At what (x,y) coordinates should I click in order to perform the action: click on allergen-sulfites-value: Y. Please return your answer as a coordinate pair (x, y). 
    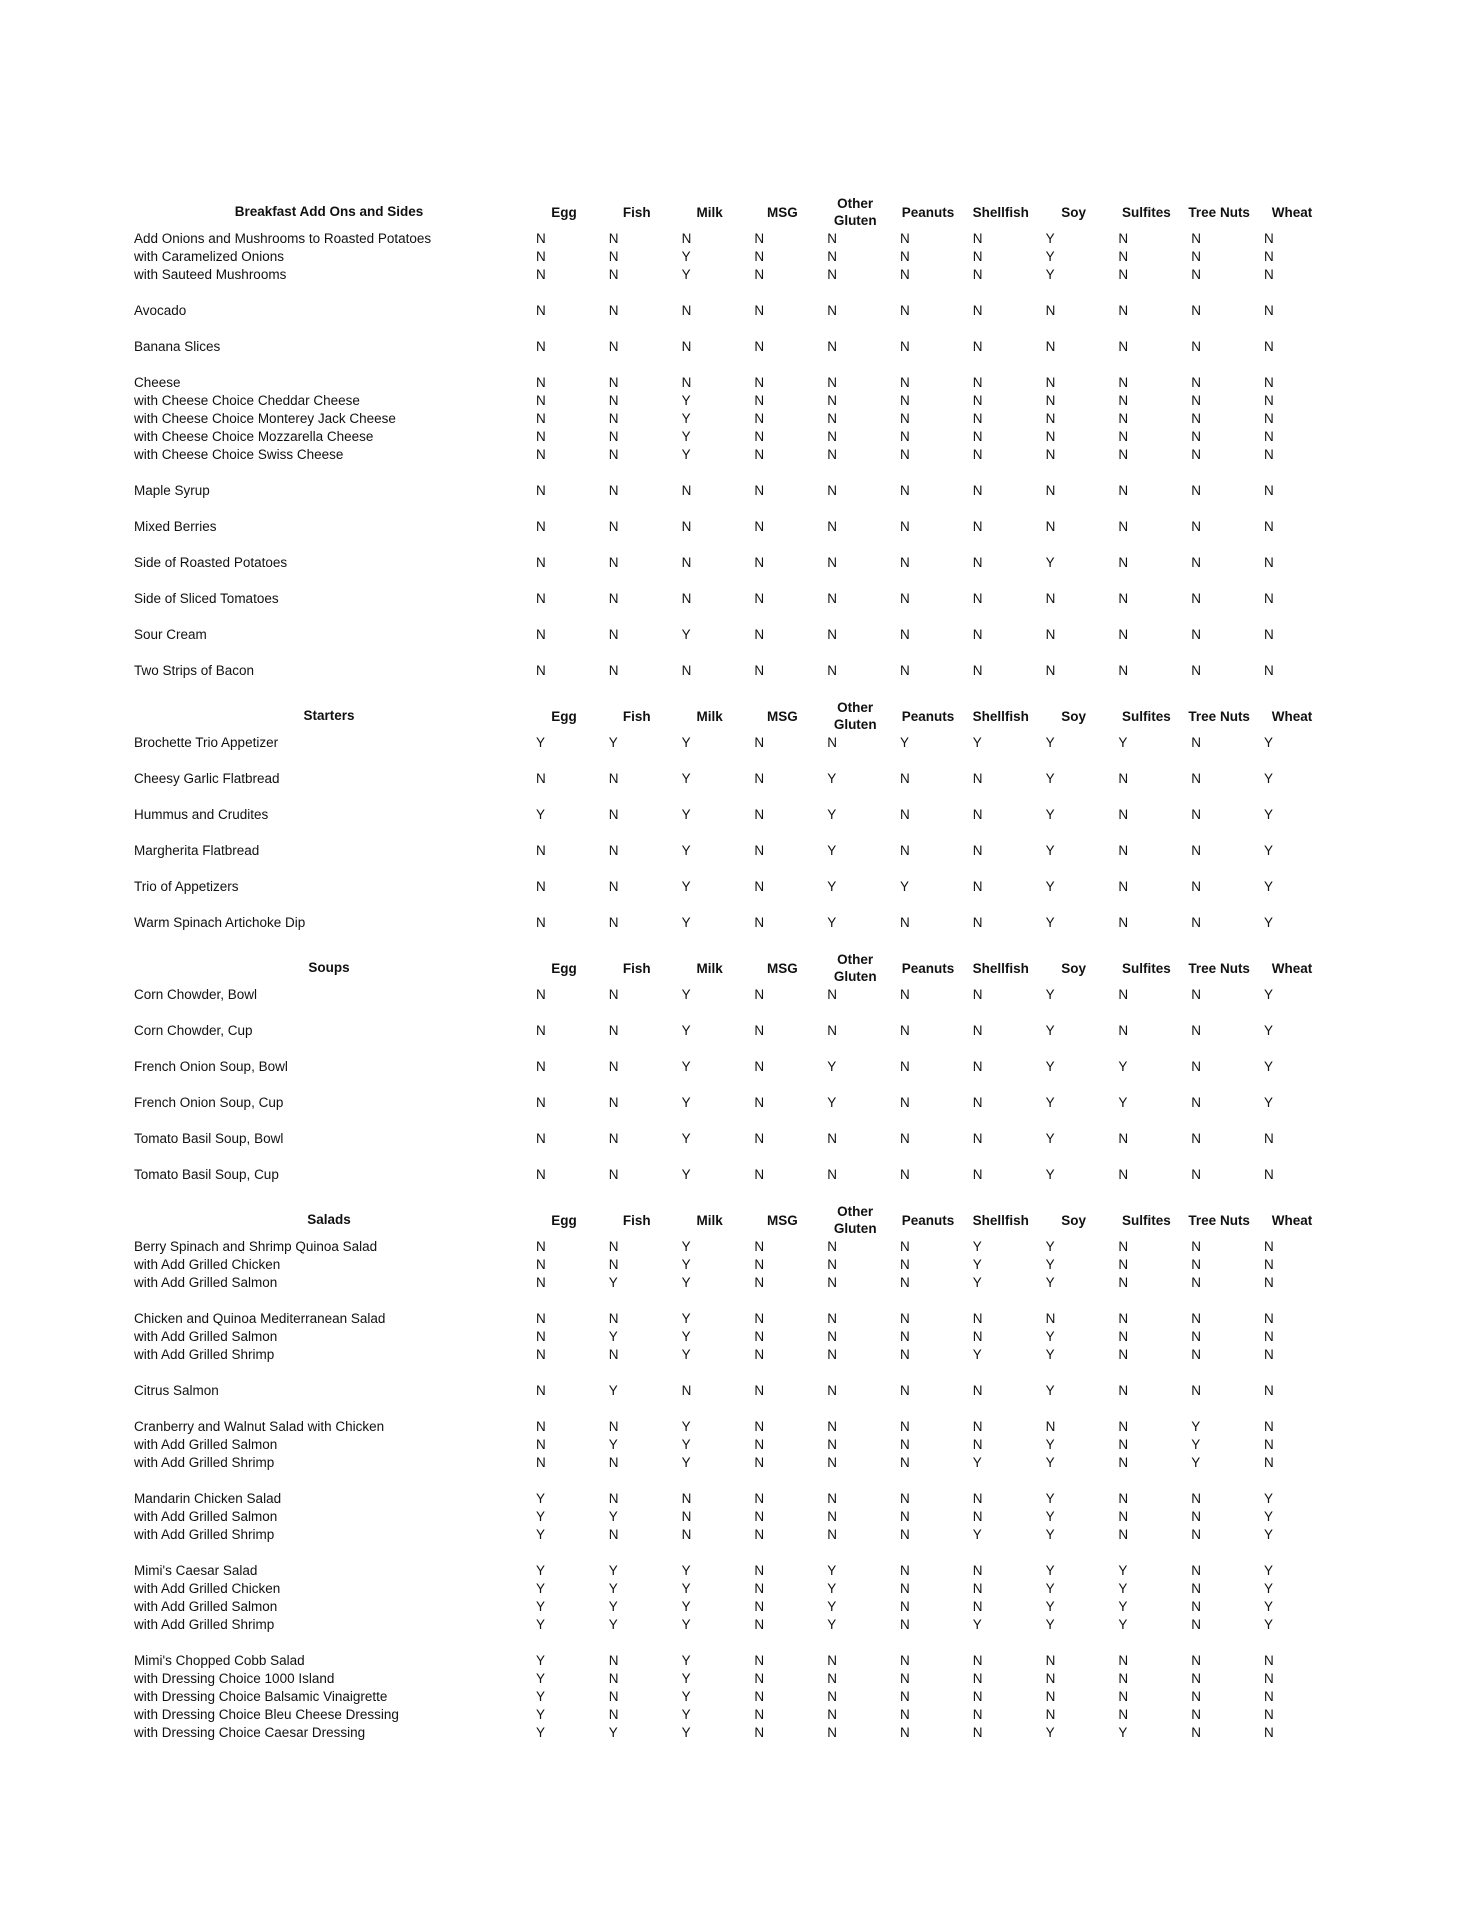
    Looking at the image, I should click on (1123, 1570).